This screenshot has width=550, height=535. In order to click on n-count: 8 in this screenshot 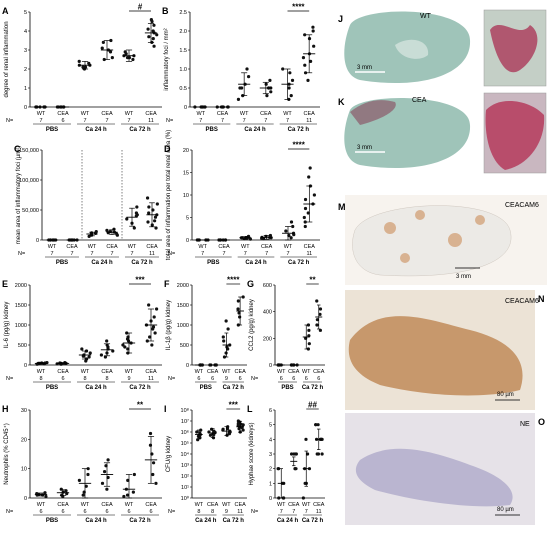, I will do `click(212, 512)`.